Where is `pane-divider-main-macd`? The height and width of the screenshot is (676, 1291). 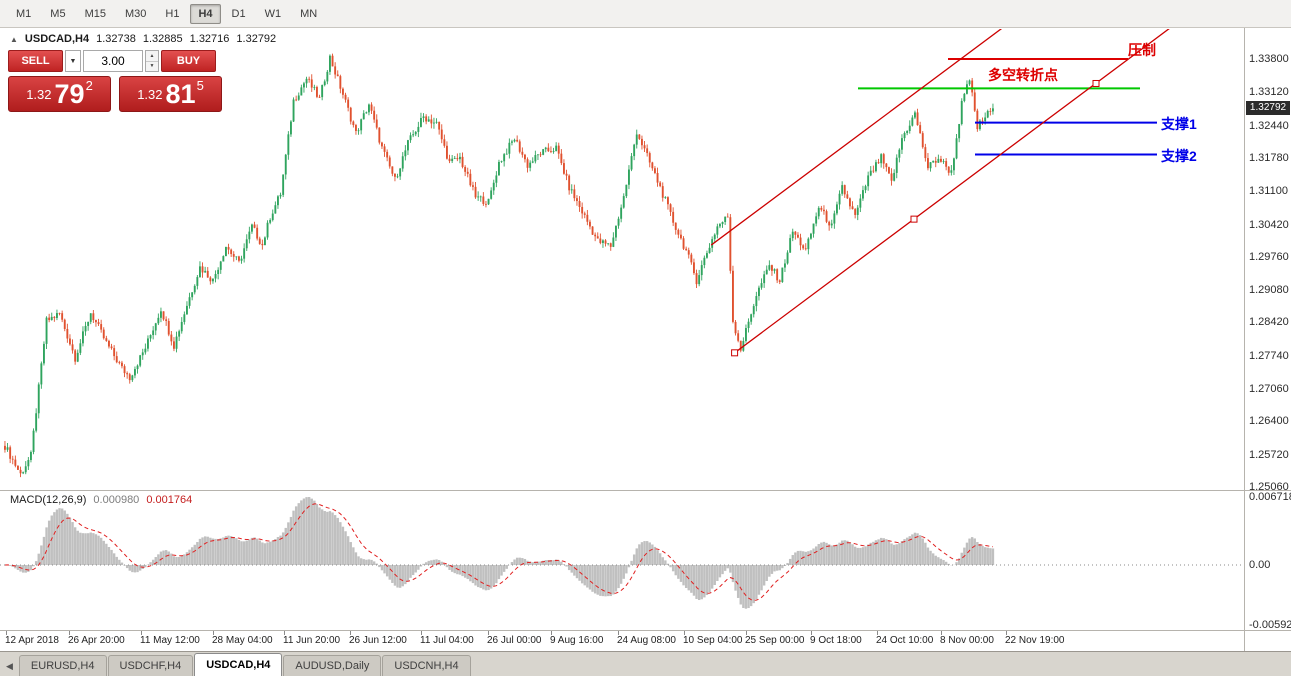
pane-divider-main-macd is located at coordinates (645, 490).